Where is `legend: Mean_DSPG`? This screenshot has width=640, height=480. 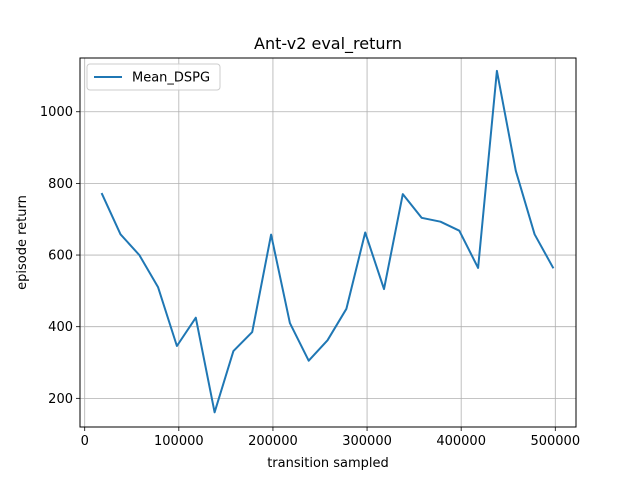 legend: Mean_DSPG is located at coordinates (153, 77).